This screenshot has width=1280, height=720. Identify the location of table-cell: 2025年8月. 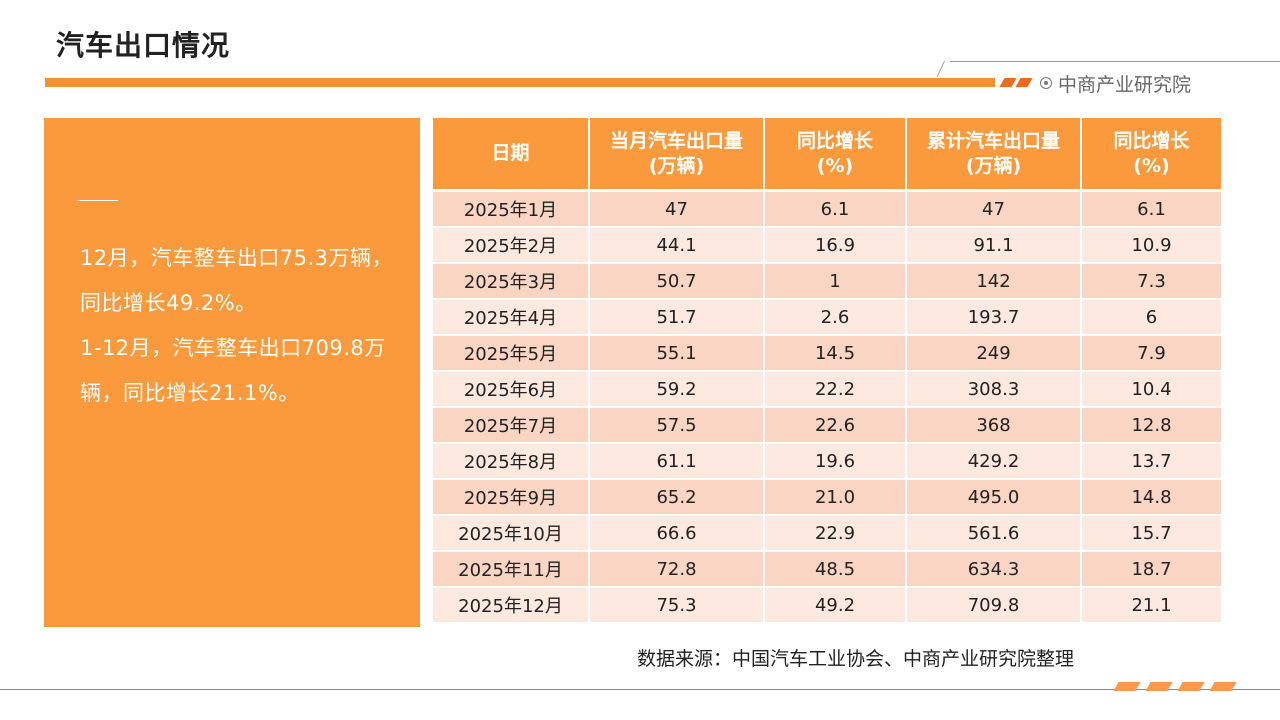
(511, 460).